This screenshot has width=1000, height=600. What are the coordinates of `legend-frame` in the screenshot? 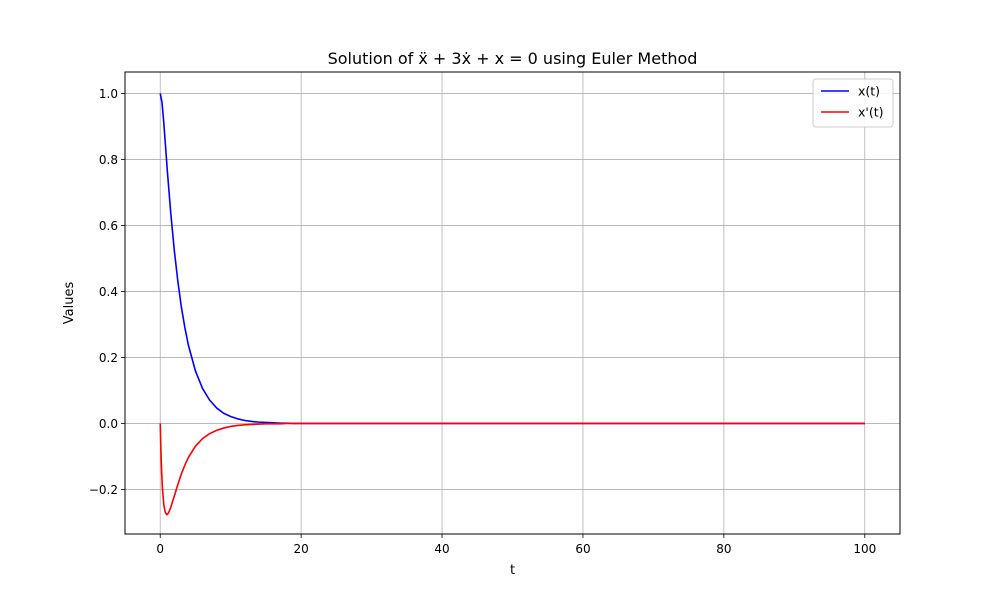 It's located at (853, 103).